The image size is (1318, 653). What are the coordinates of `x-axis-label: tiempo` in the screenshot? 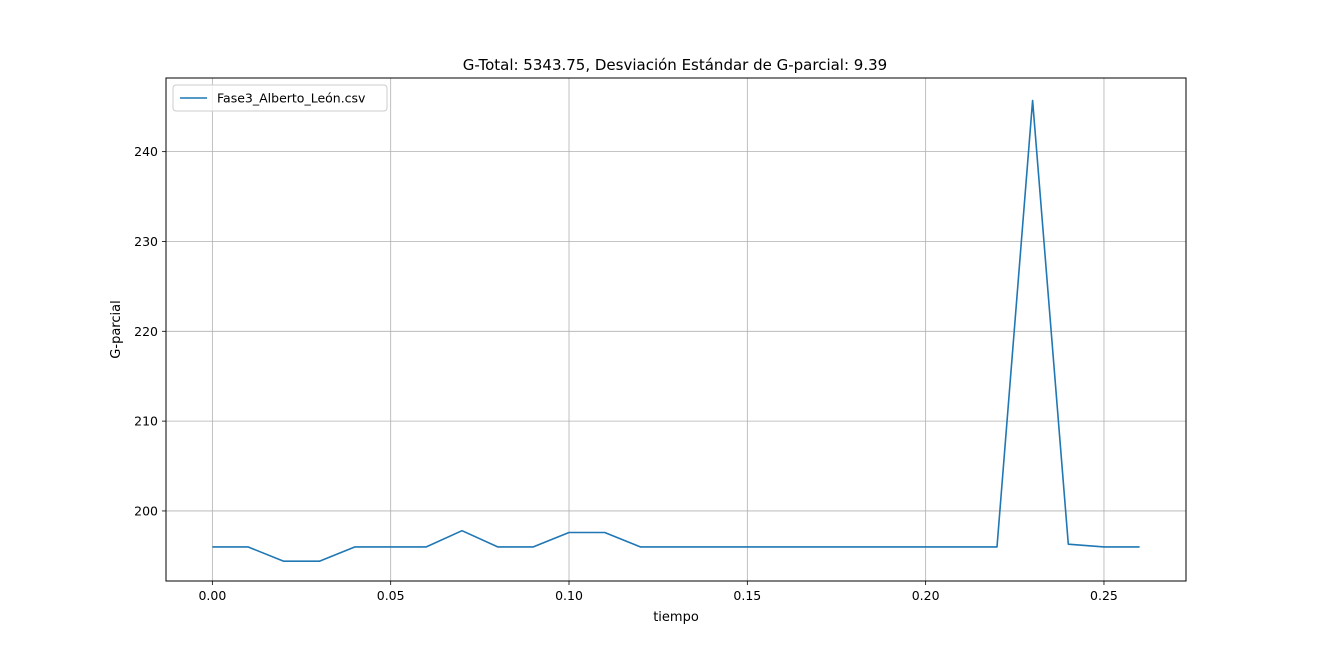 It's located at (676, 617).